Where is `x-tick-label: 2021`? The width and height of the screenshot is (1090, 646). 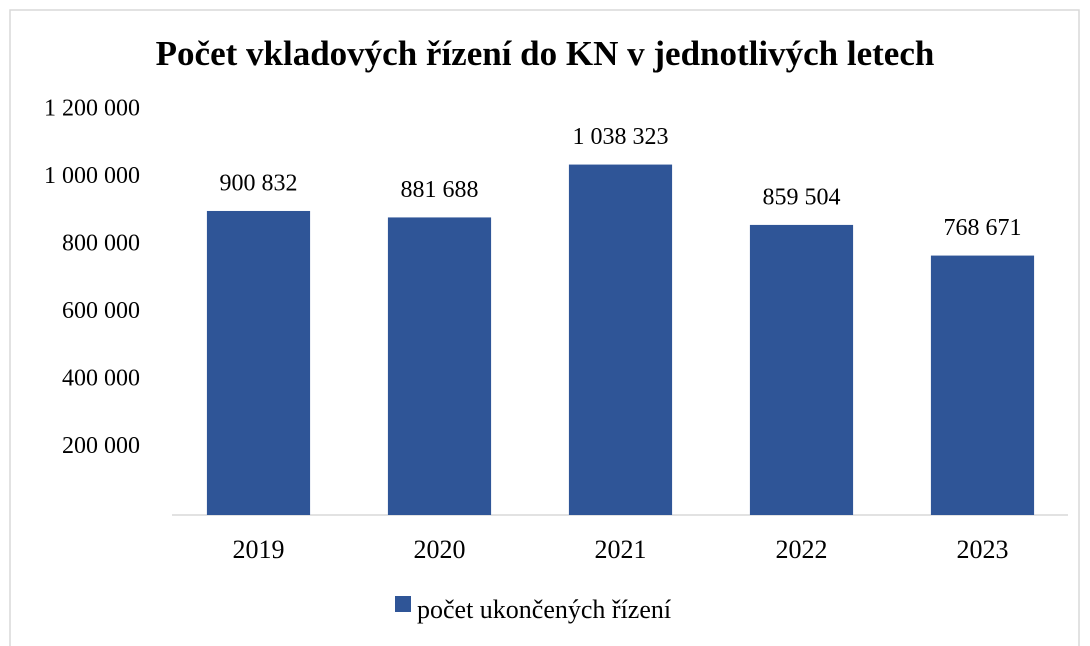
x-tick-label: 2021 is located at coordinates (621, 549).